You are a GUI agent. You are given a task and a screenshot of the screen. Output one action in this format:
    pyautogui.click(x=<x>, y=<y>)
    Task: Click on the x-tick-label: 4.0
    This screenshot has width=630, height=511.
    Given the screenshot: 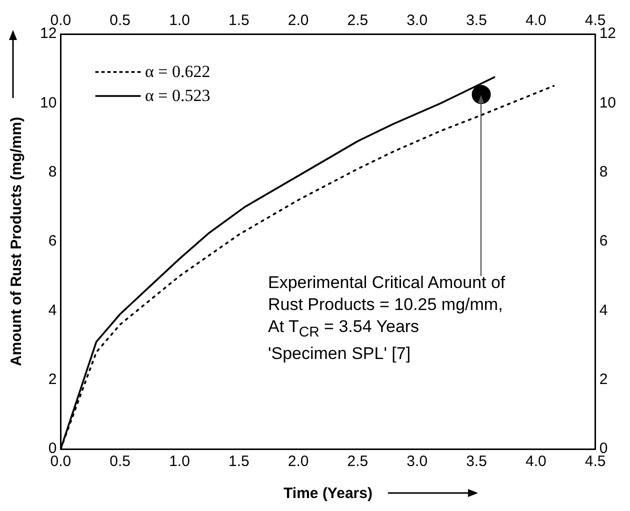 What is the action you would take?
    pyautogui.click(x=535, y=461)
    